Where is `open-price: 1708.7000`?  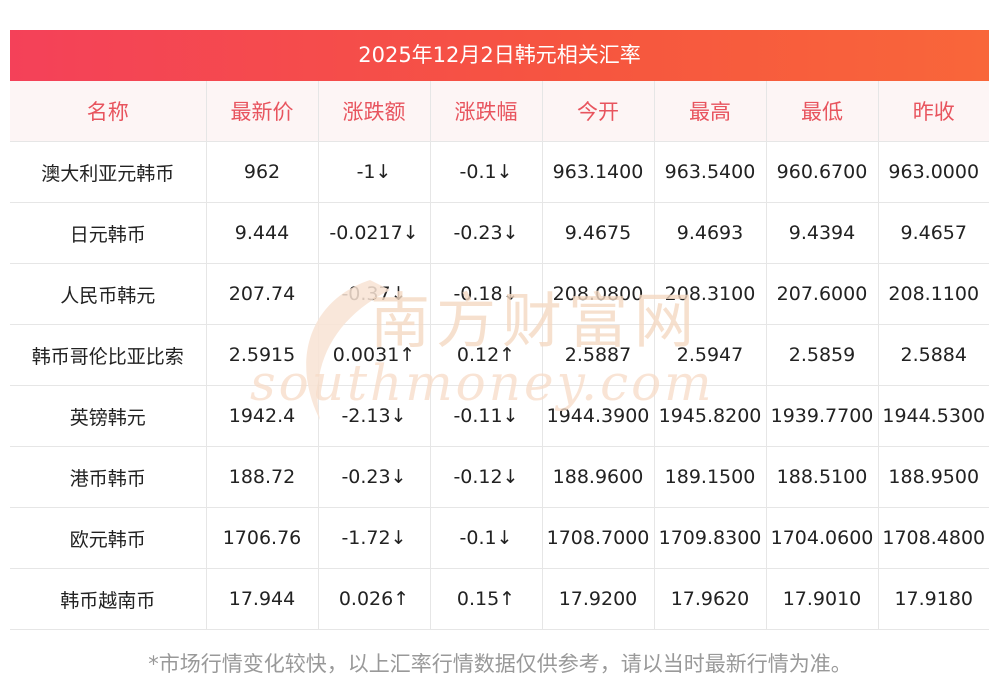 open-price: 1708.7000 is located at coordinates (598, 538).